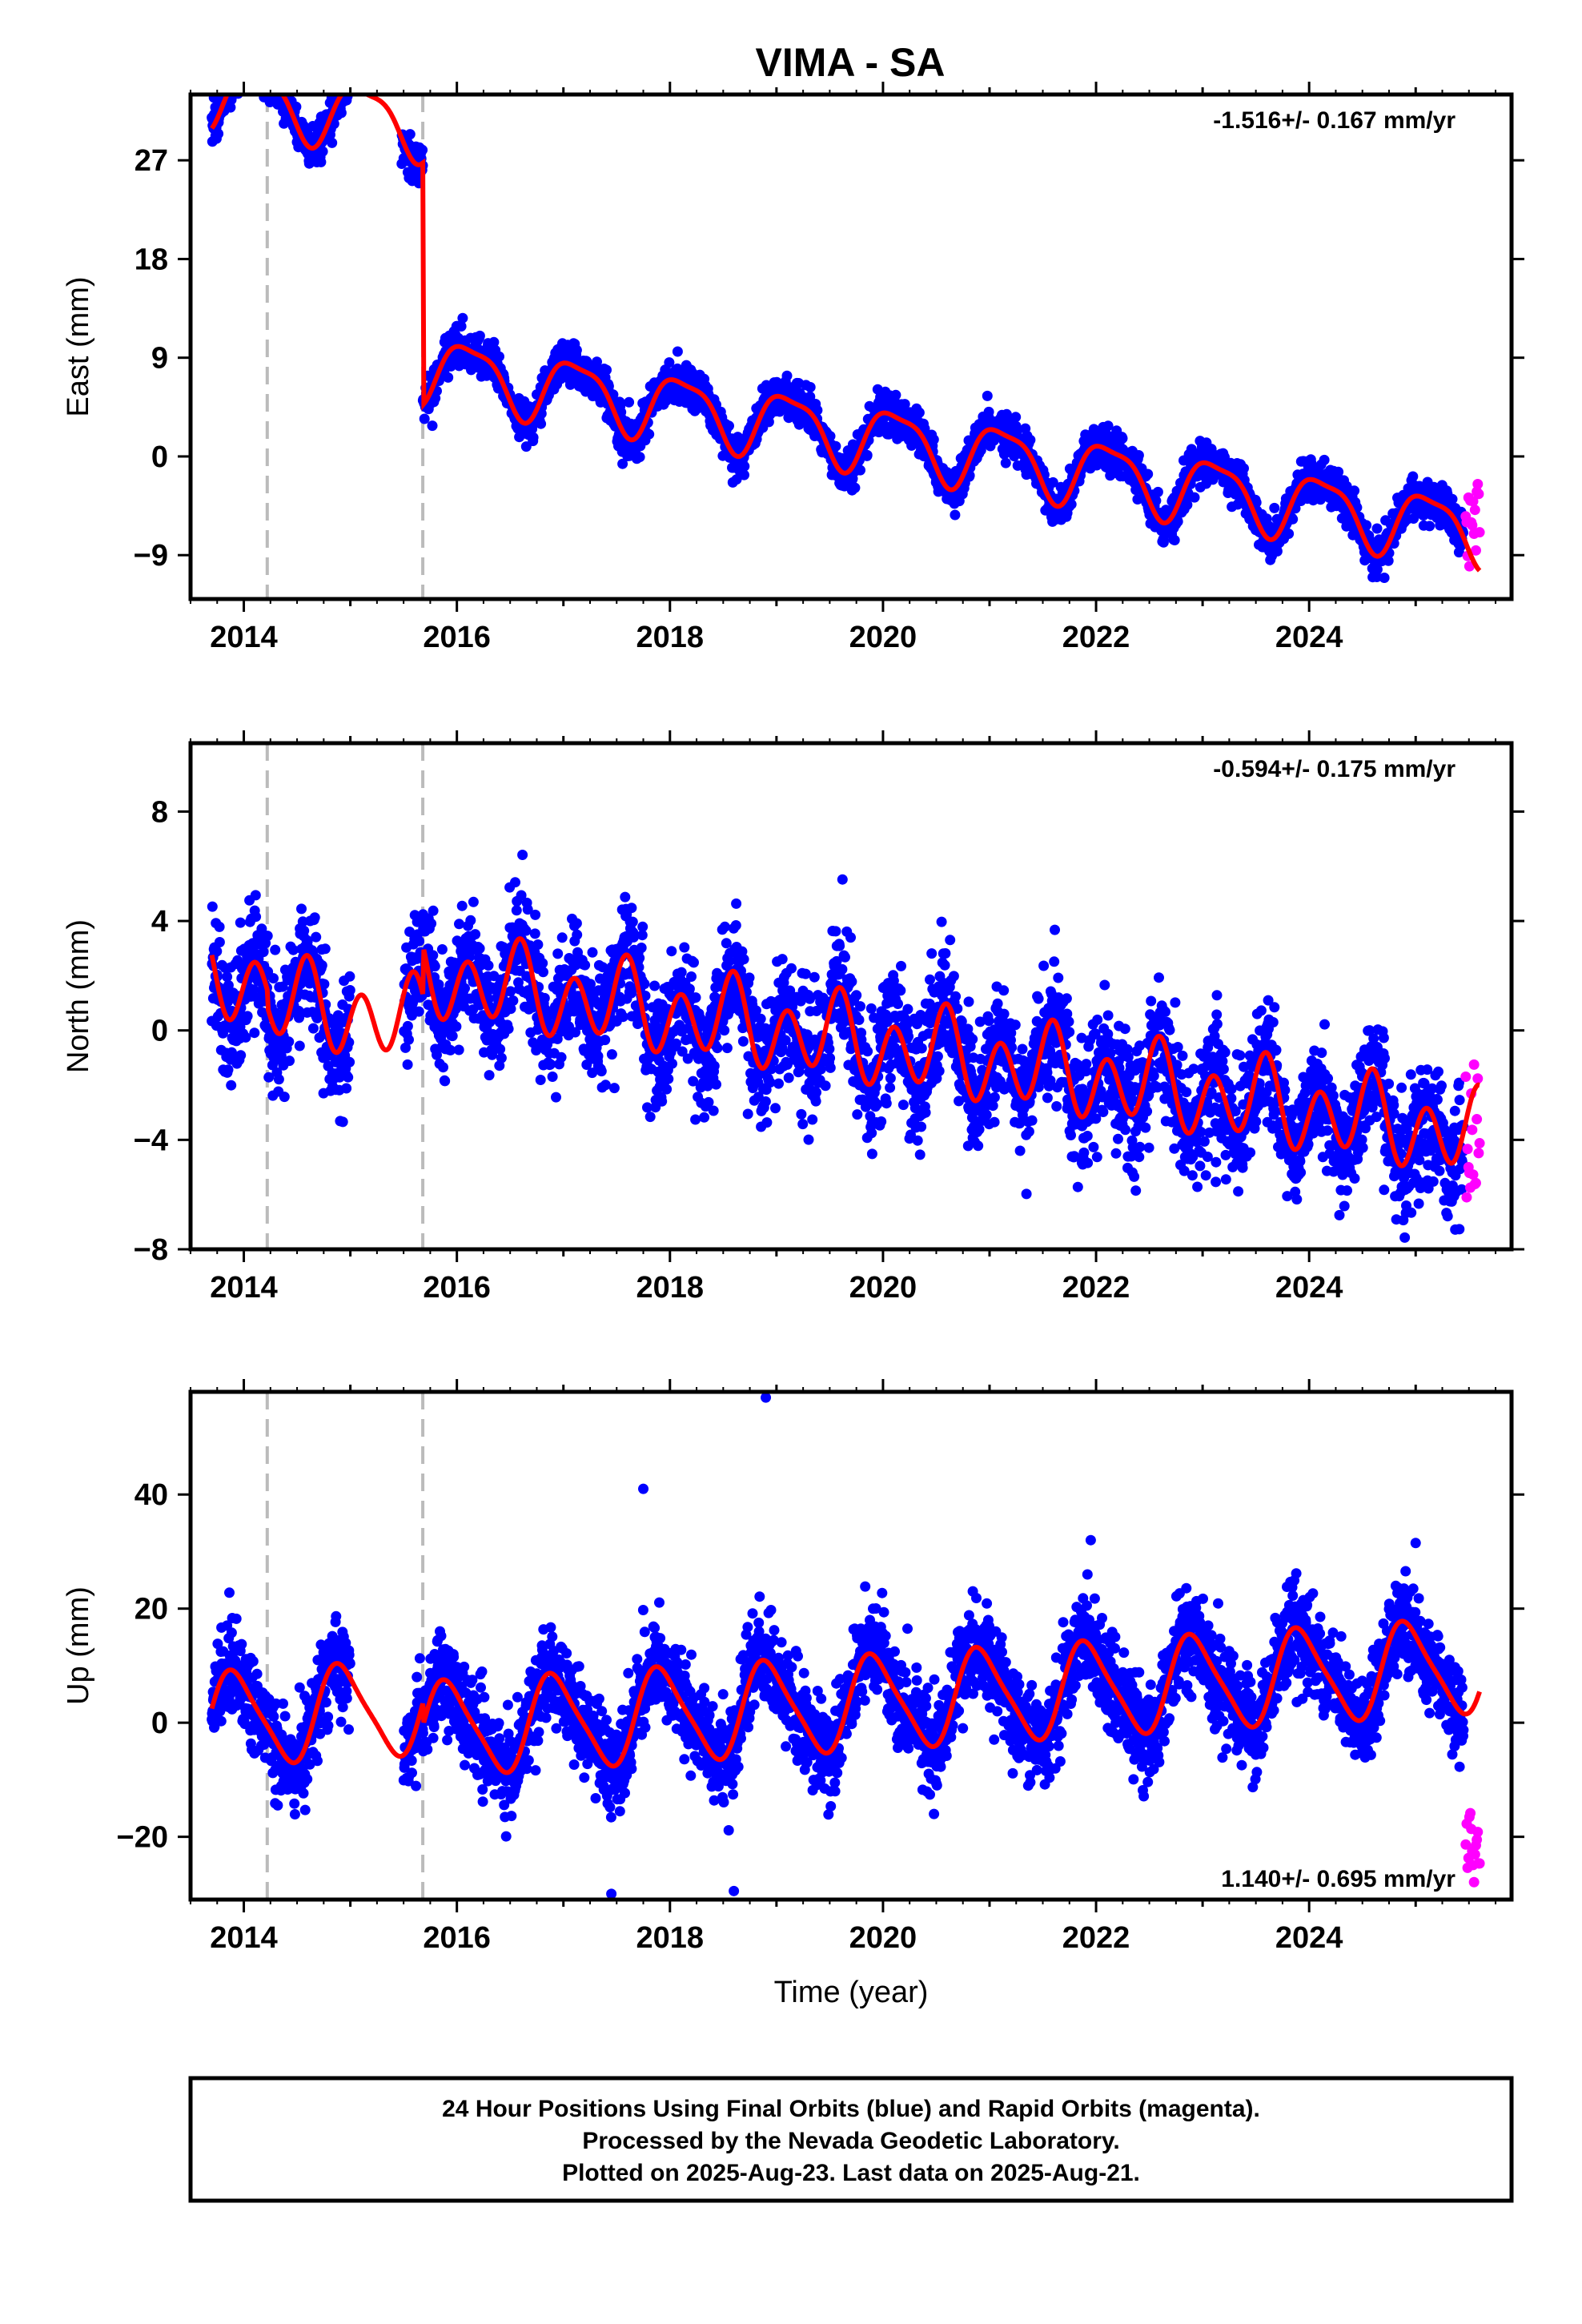 The height and width of the screenshot is (2324, 1582). I want to click on y-tick-label: 27, so click(151, 161).